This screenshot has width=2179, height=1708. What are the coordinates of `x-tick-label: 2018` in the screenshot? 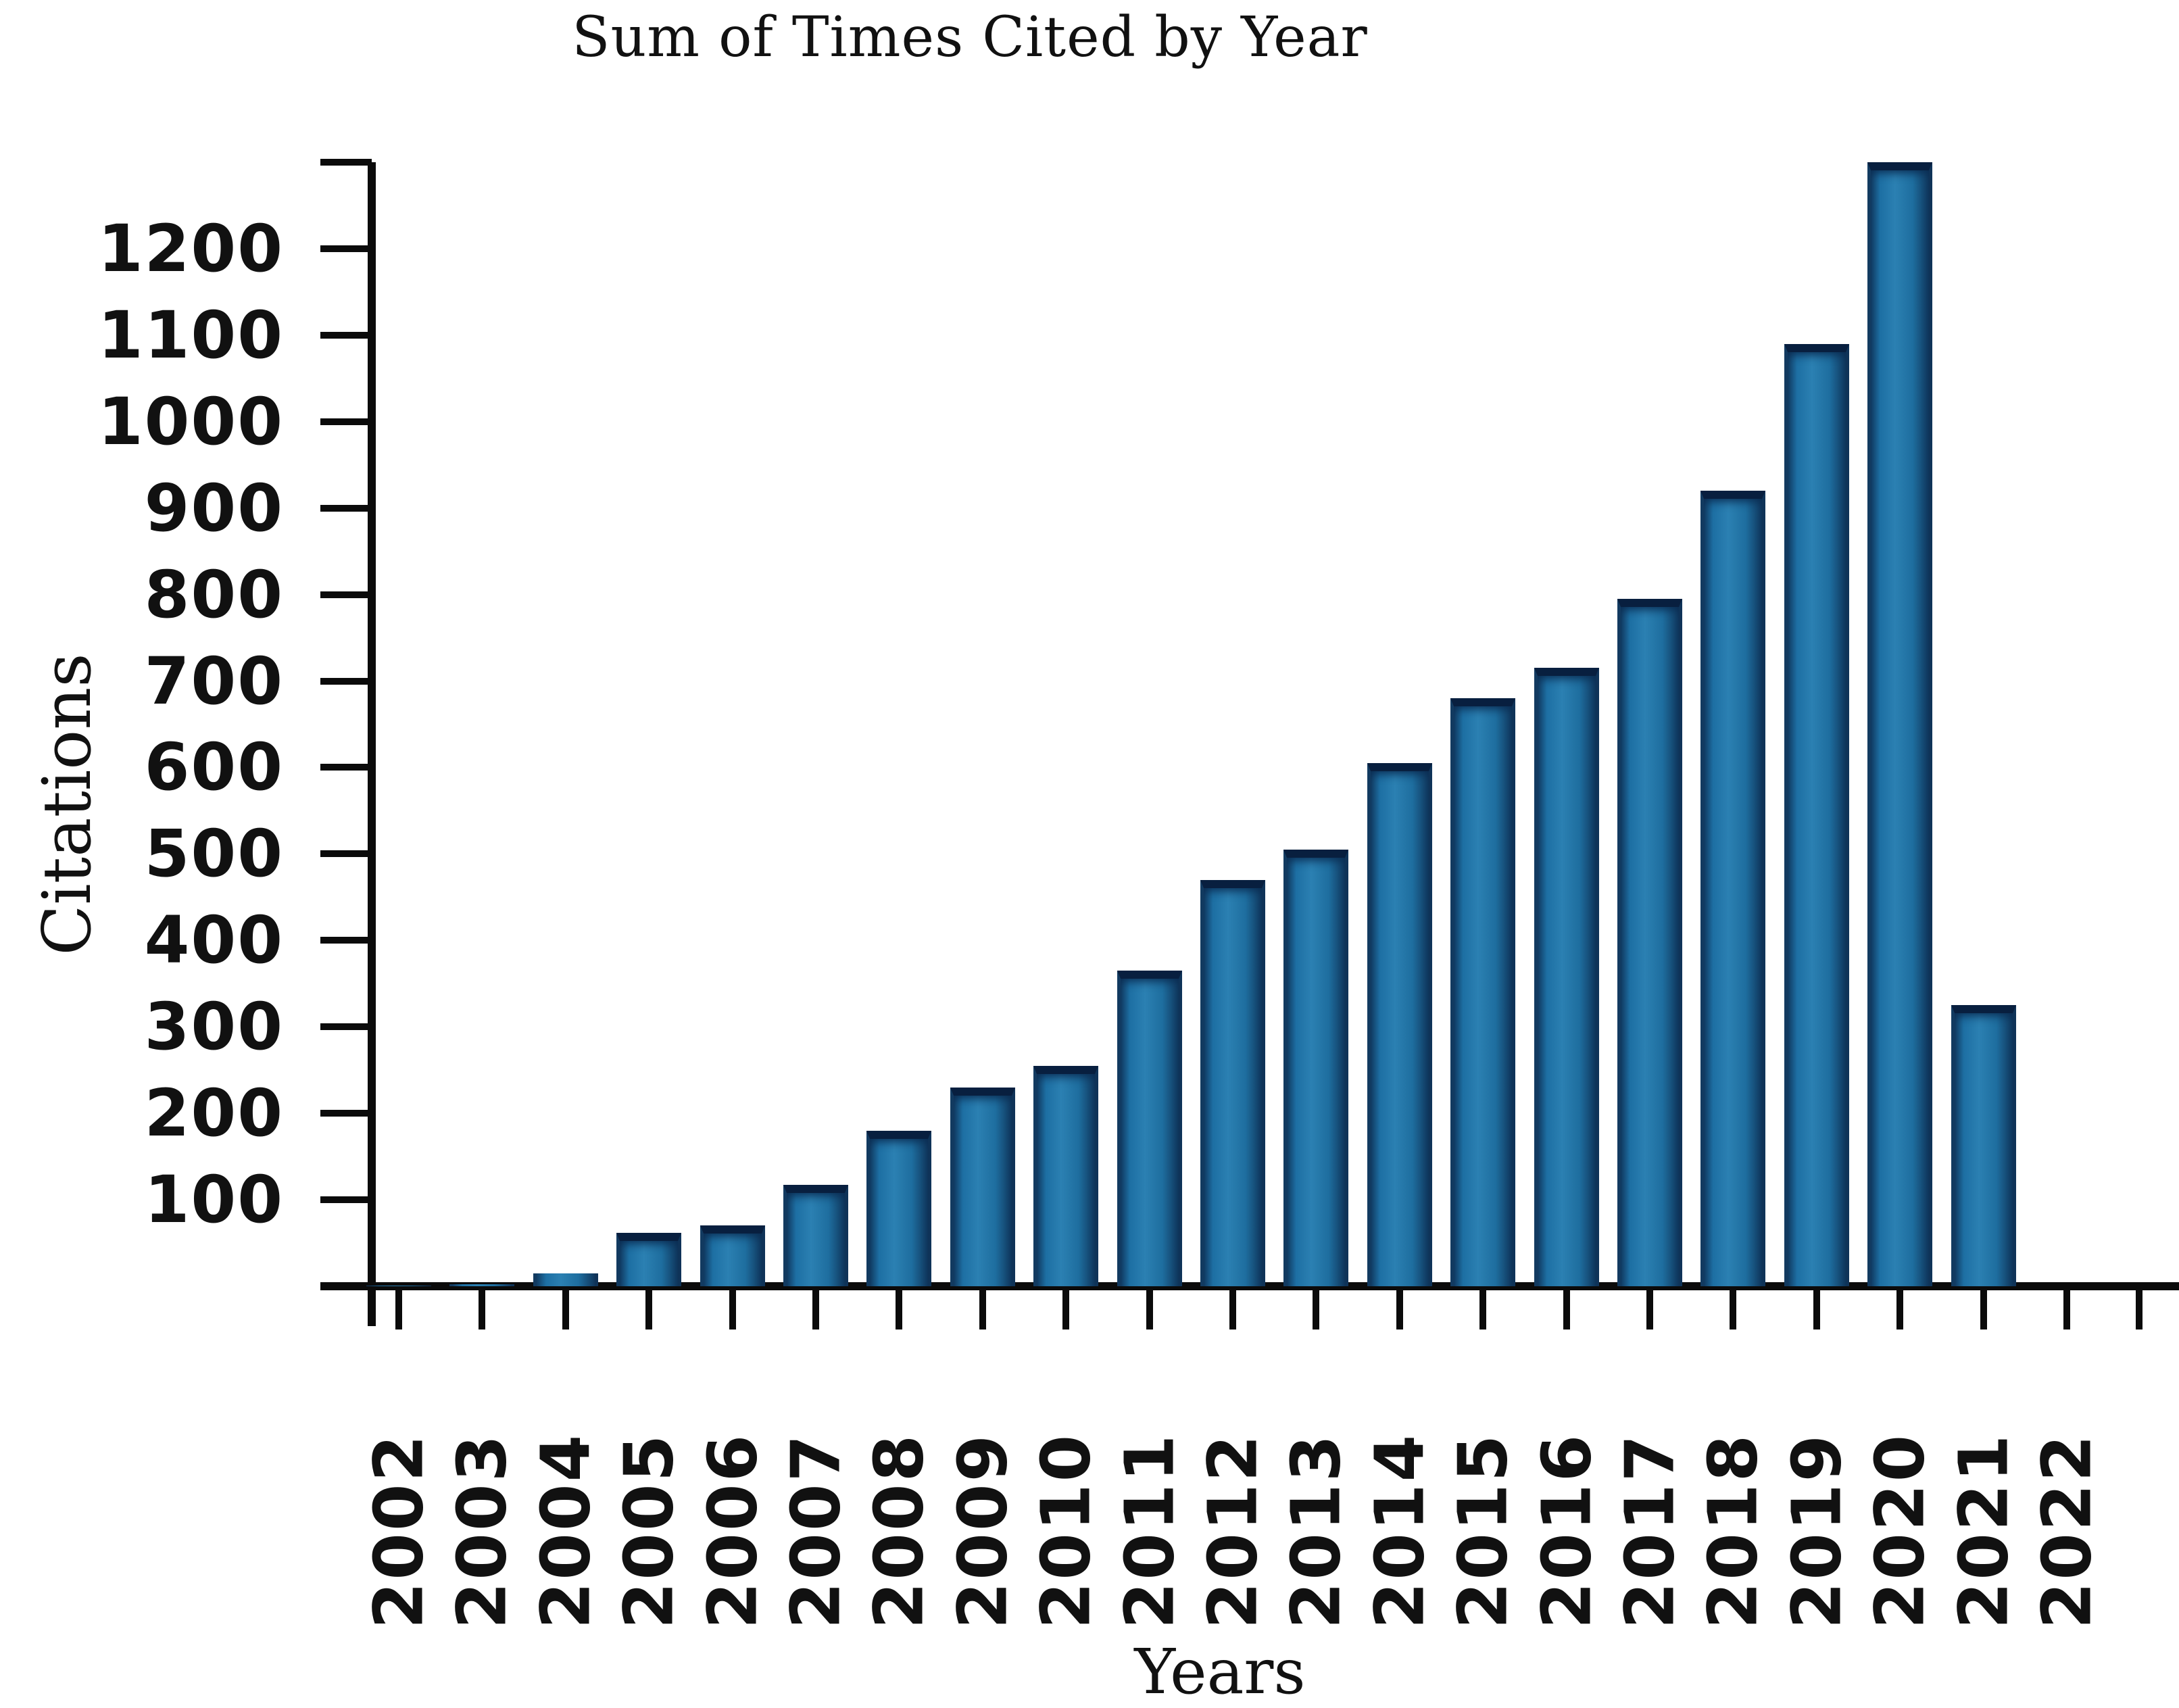 It's located at (1733, 1531).